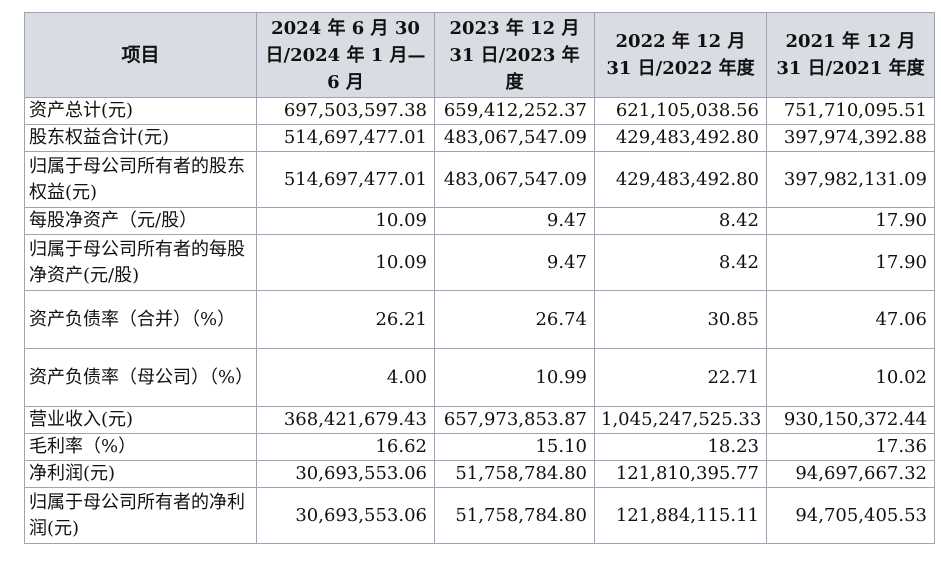  What do you see at coordinates (140, 377) in the screenshot?
I see `row-label: 资产负债率（母公司）（%）` at bounding box center [140, 377].